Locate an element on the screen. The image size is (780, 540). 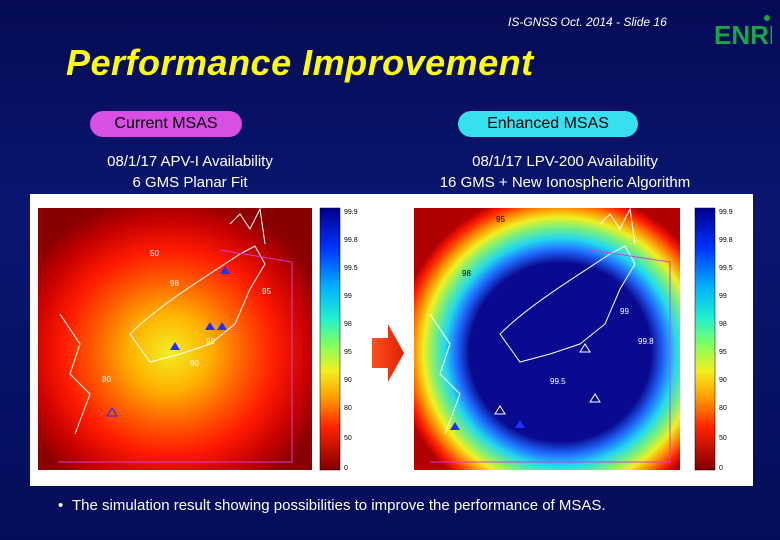
right-colorbar-tick: 90 is located at coordinates (723, 380).